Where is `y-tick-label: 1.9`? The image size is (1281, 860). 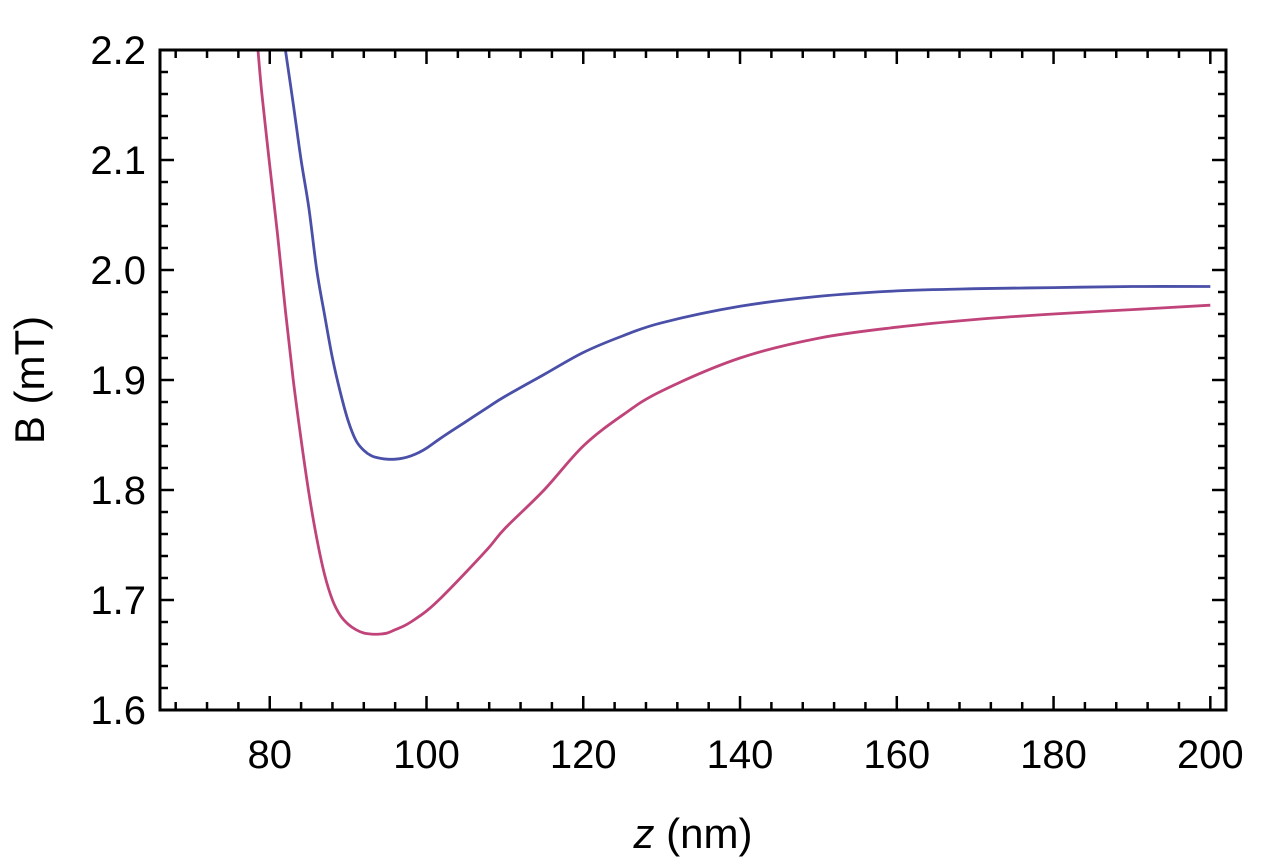
y-tick-label: 1.9 is located at coordinates (118, 381).